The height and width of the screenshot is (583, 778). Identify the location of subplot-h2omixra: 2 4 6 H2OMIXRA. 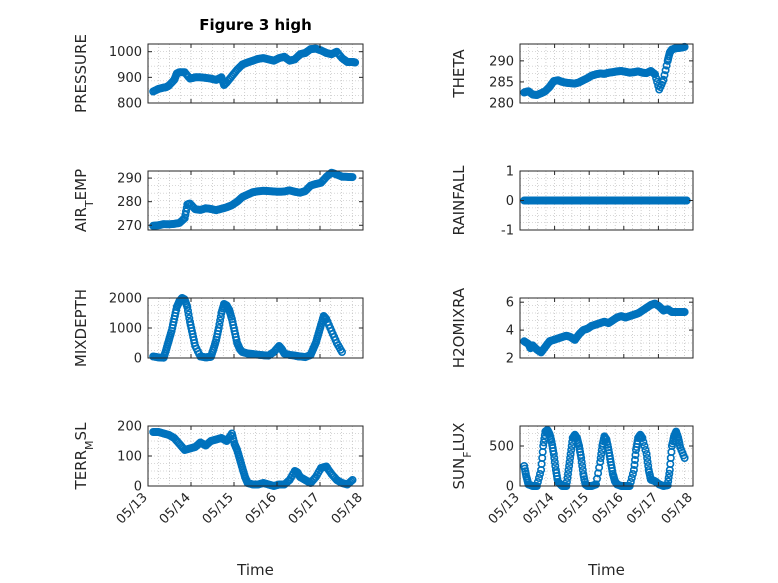
(572, 327).